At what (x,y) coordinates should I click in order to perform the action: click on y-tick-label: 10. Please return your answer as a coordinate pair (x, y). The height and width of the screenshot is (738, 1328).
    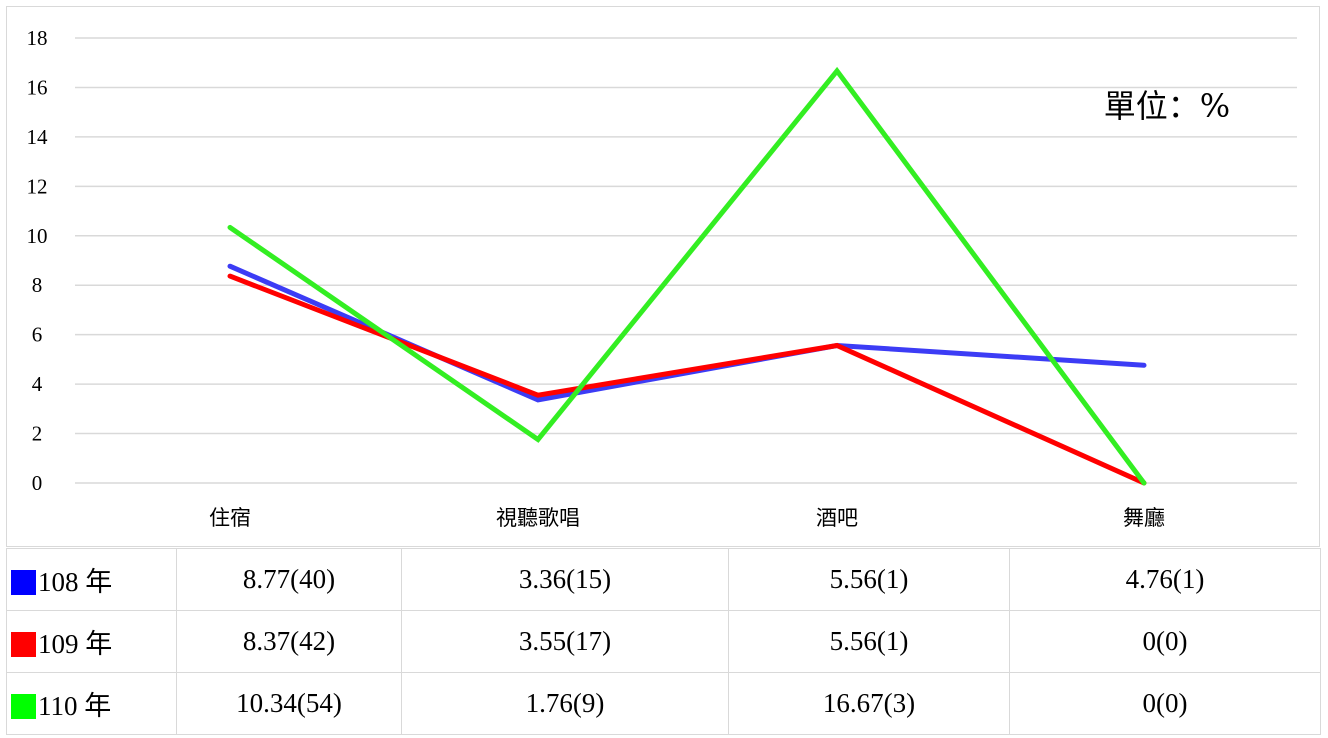
    Looking at the image, I should click on (37, 236).